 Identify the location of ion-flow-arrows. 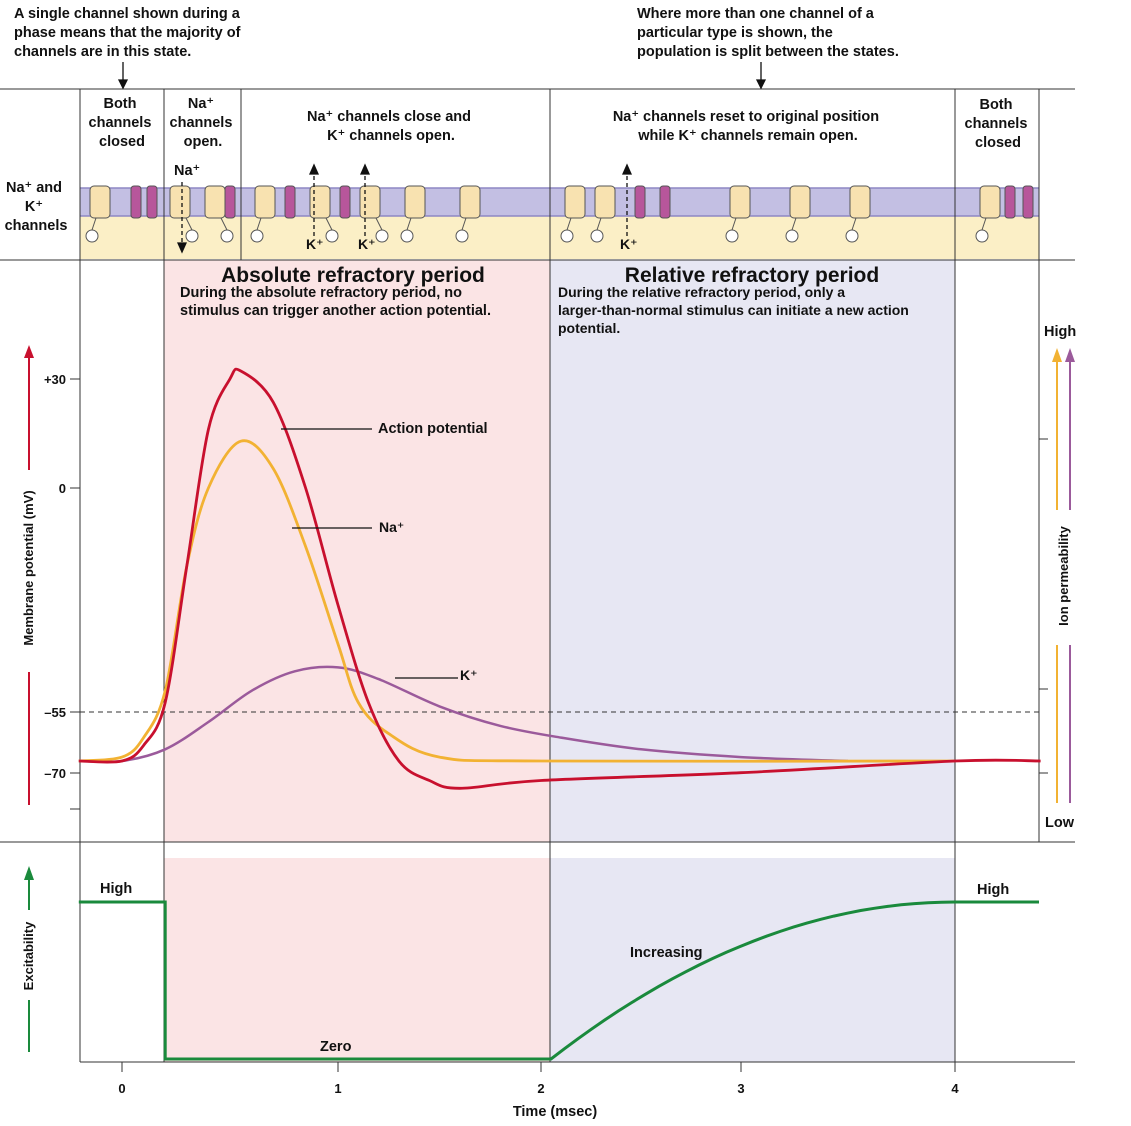
(404, 208).